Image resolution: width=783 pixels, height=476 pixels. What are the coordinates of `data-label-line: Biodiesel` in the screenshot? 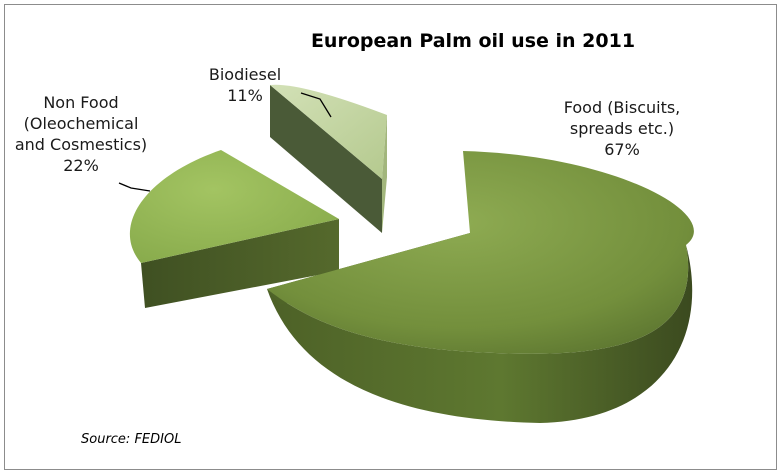 It's located at (245, 74).